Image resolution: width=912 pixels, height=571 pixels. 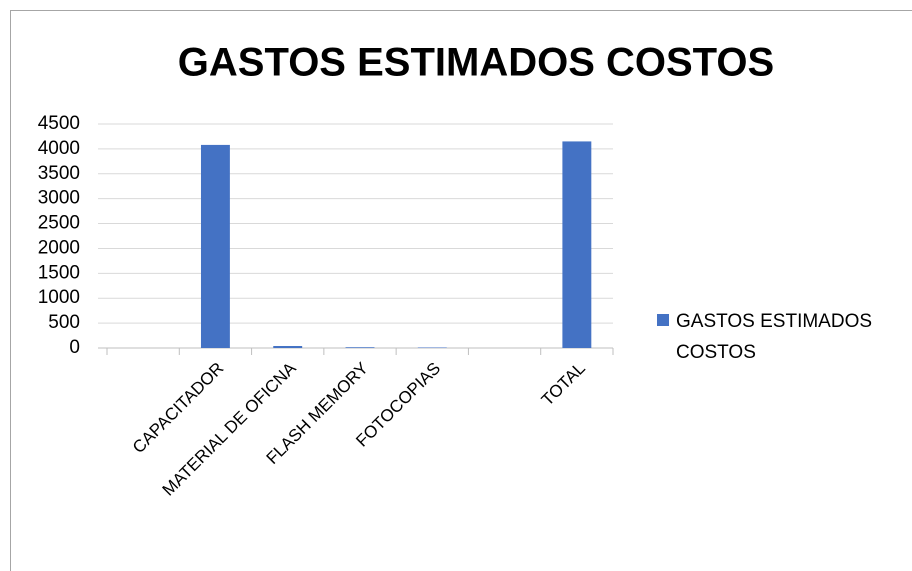 I want to click on legend-text: GASTOS ESTIMADOS COSTOS, so click(x=774, y=337).